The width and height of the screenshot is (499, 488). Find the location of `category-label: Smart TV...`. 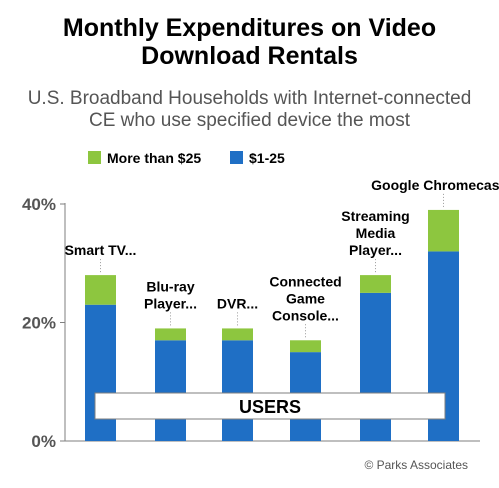

category-label: Smart TV... is located at coordinates (101, 250).